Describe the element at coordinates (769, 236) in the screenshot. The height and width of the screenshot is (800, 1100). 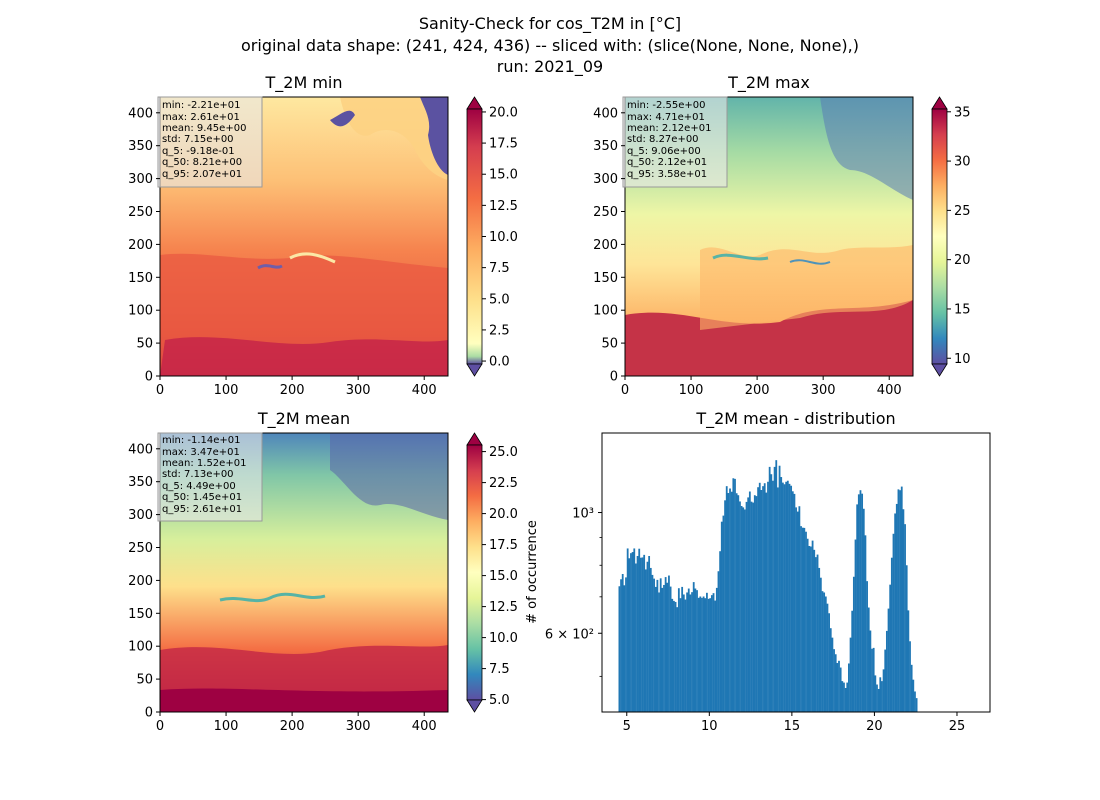
I see `map-max` at that location.